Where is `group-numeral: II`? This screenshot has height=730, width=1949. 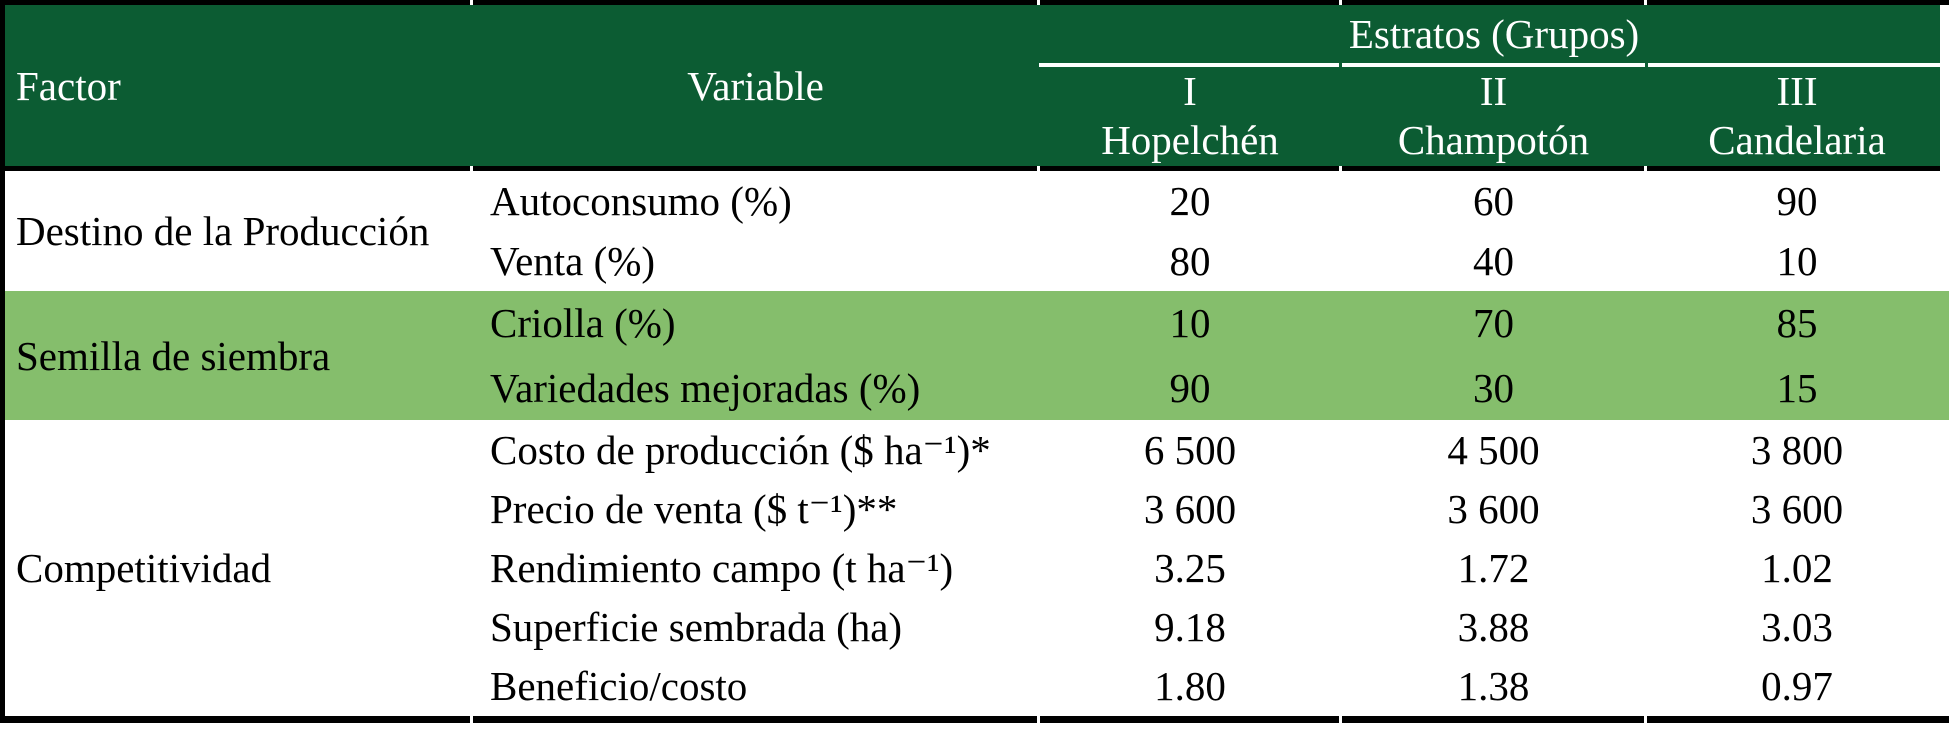
group-numeral: II is located at coordinates (1493, 90).